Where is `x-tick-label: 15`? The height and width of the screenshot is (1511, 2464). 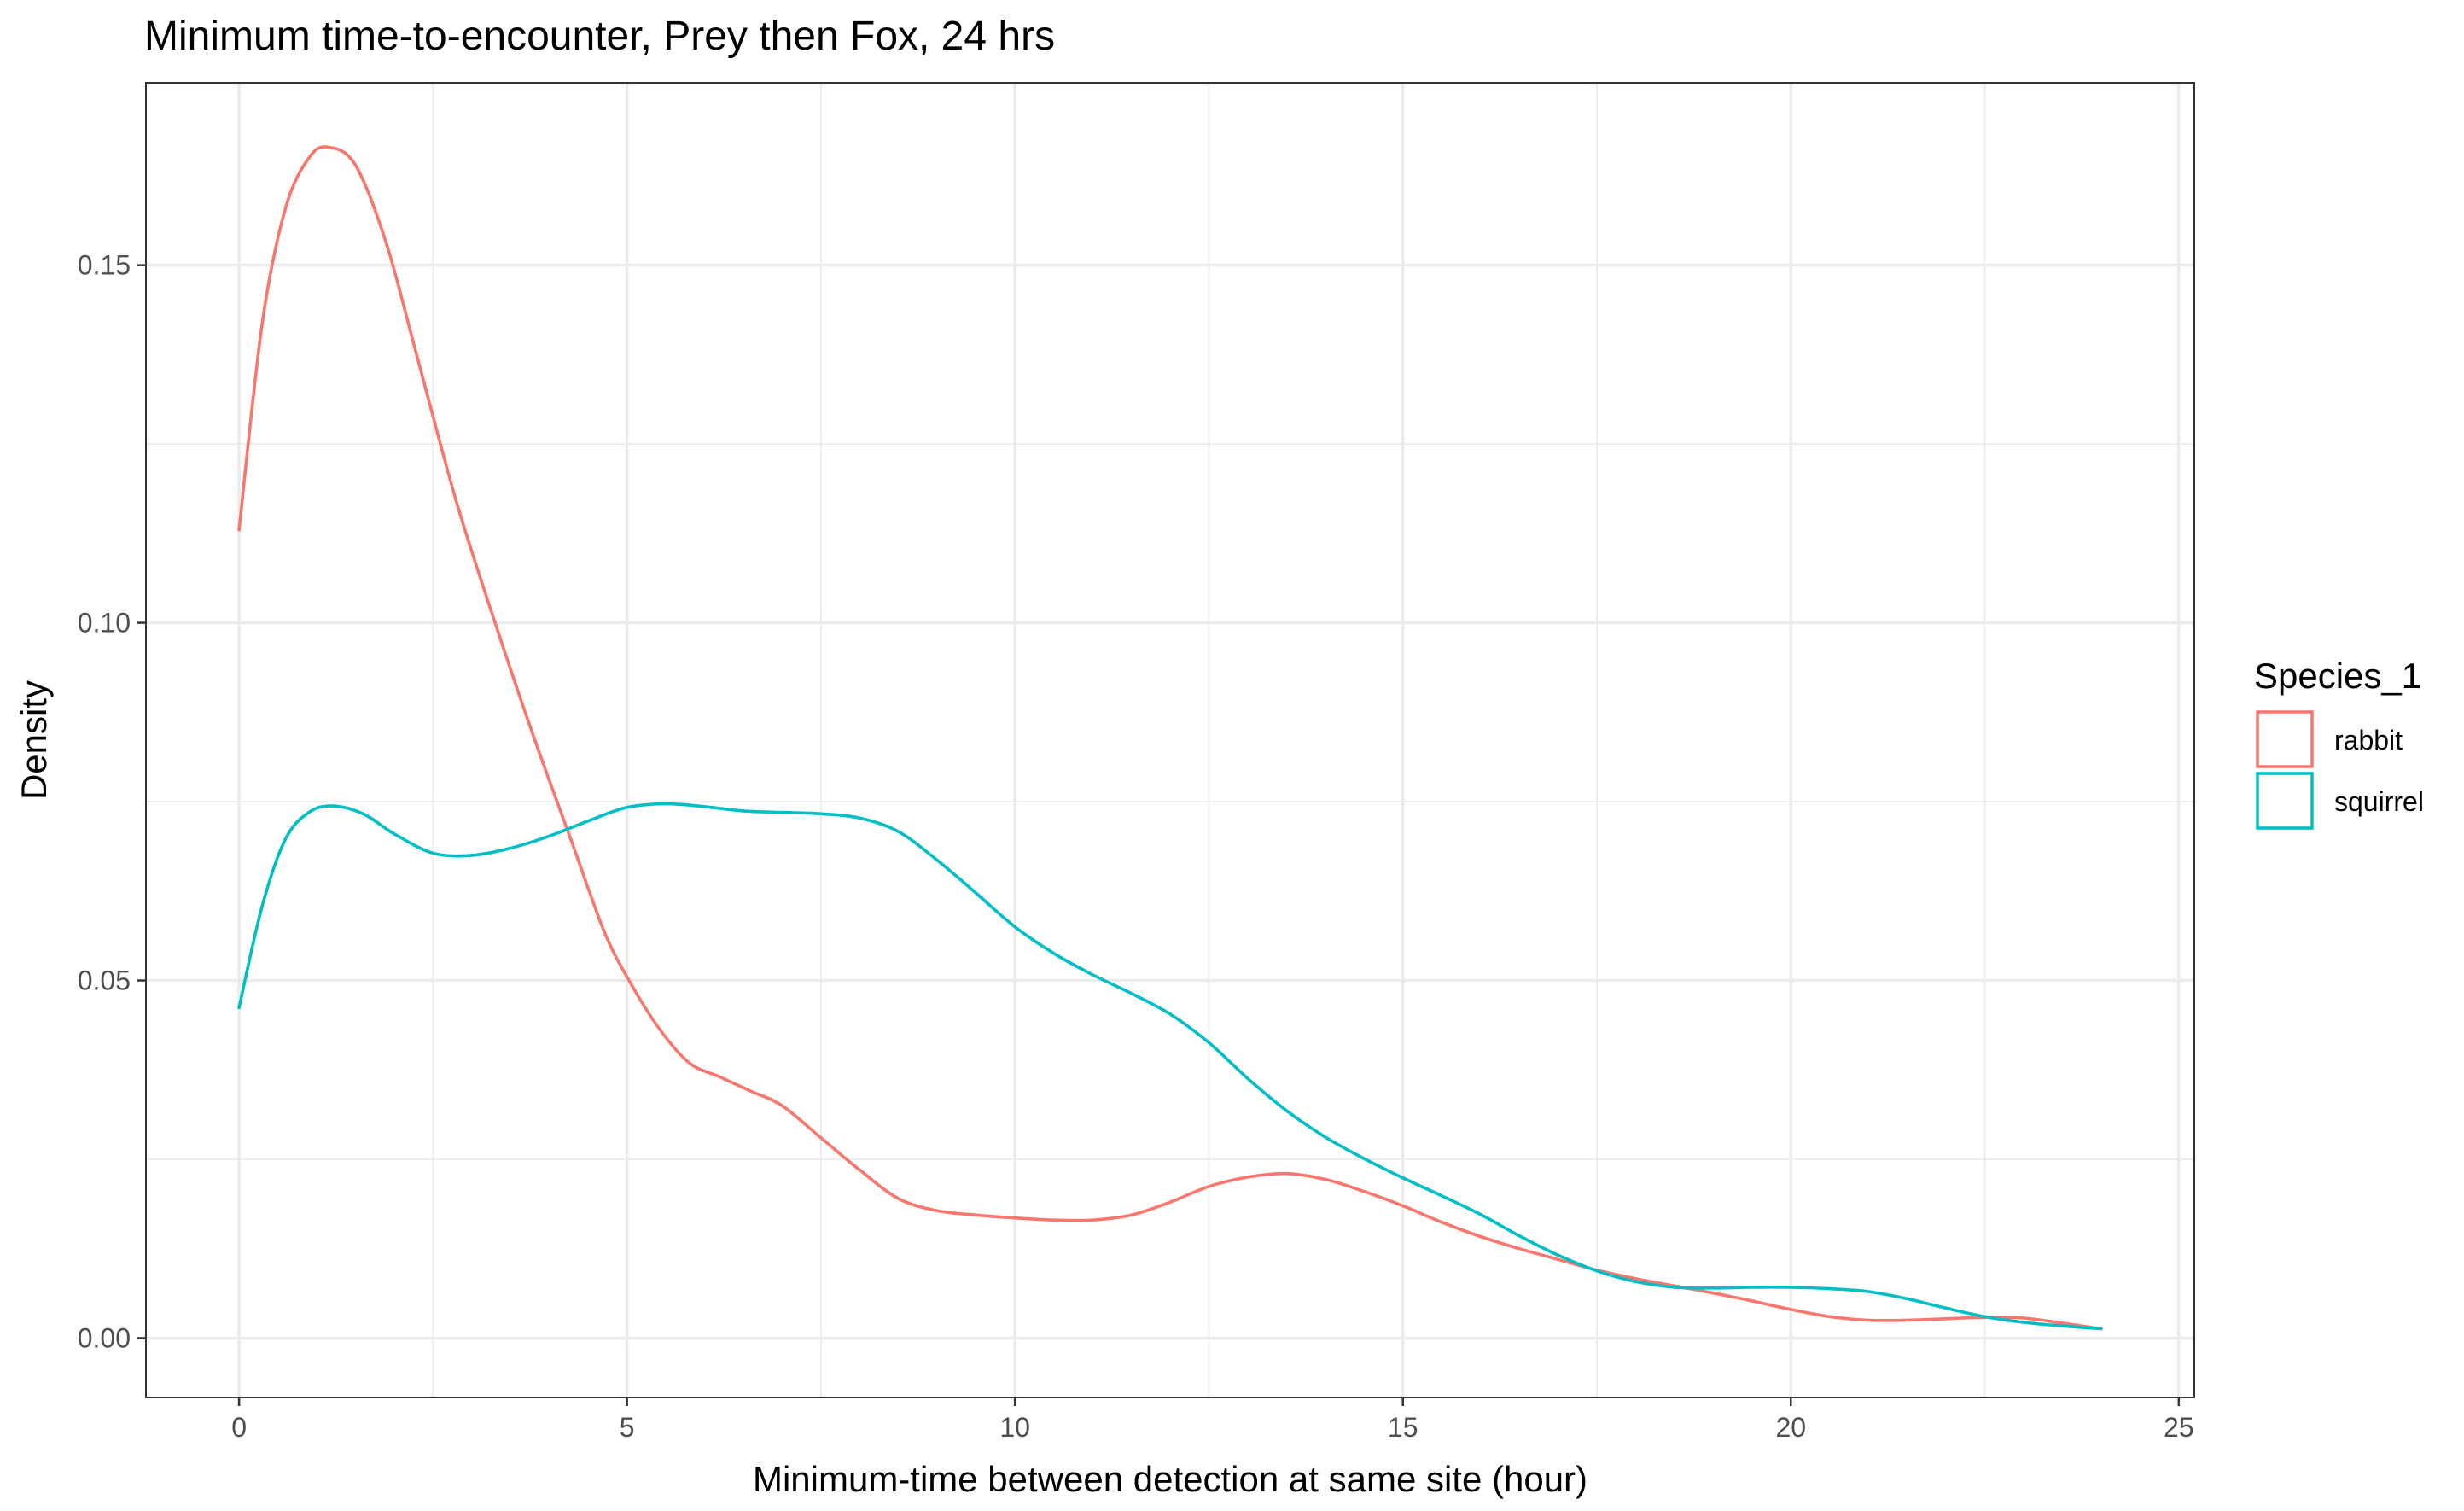 x-tick-label: 15 is located at coordinates (1403, 1427).